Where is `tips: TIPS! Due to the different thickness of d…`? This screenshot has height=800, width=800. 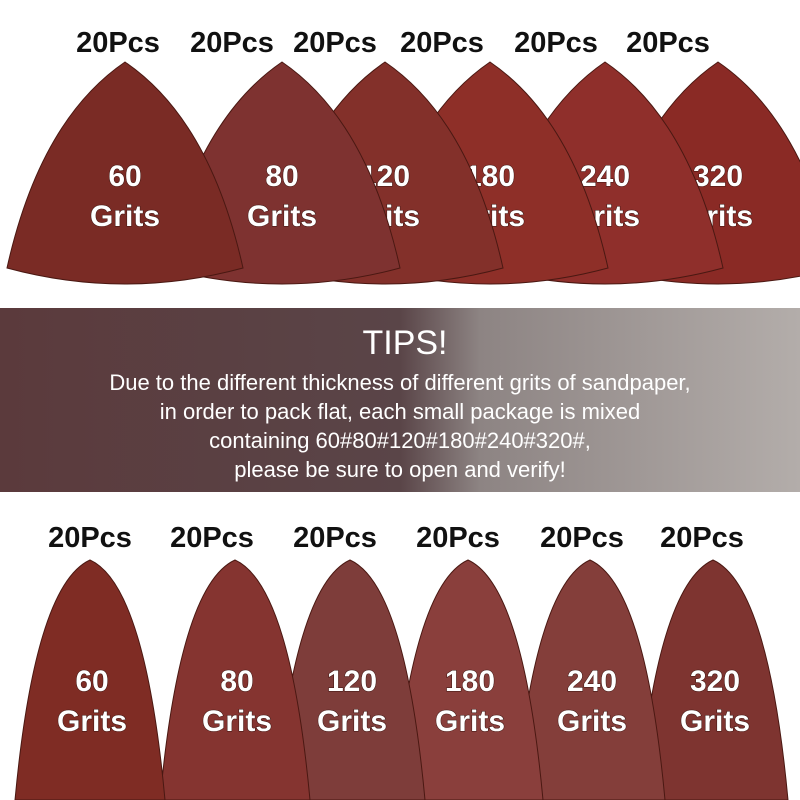 tips: TIPS! Due to the different thickness of d… is located at coordinates (399, 403).